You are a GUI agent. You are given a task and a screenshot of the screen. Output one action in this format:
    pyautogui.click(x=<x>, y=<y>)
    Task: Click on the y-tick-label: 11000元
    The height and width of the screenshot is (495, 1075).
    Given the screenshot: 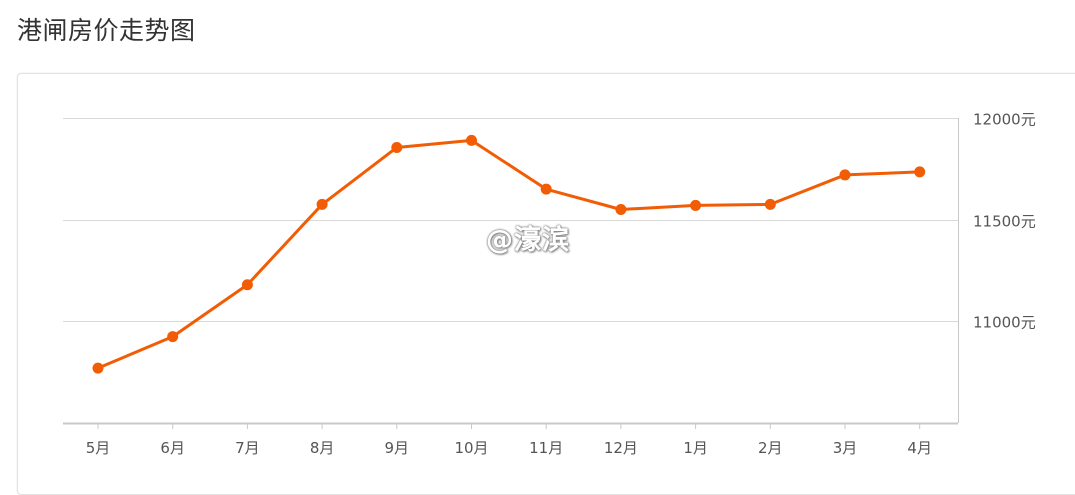 What is the action you would take?
    pyautogui.click(x=1004, y=323)
    